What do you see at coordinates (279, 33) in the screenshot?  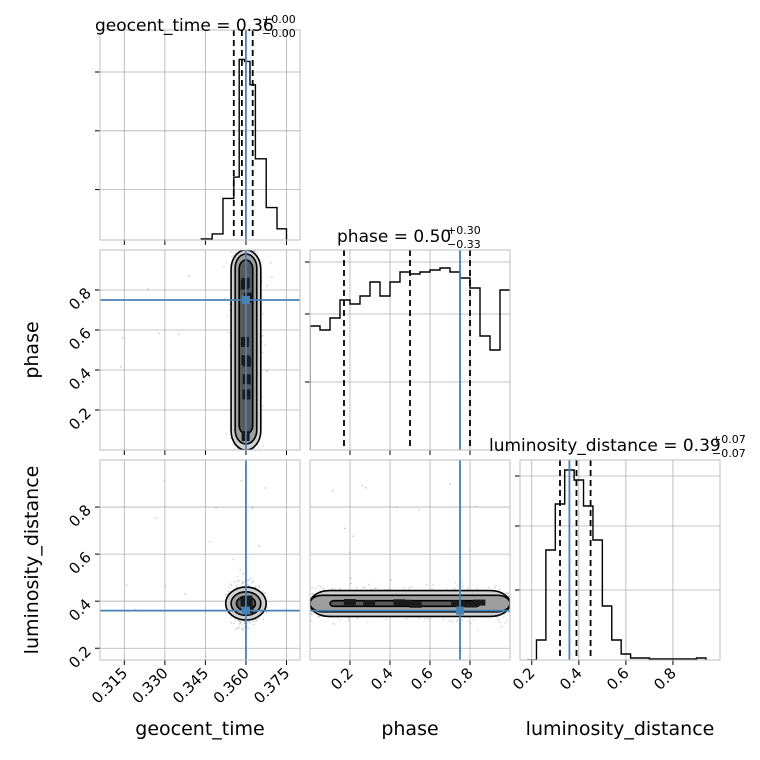 I see `title-geocent-time-minus: −0.00` at bounding box center [279, 33].